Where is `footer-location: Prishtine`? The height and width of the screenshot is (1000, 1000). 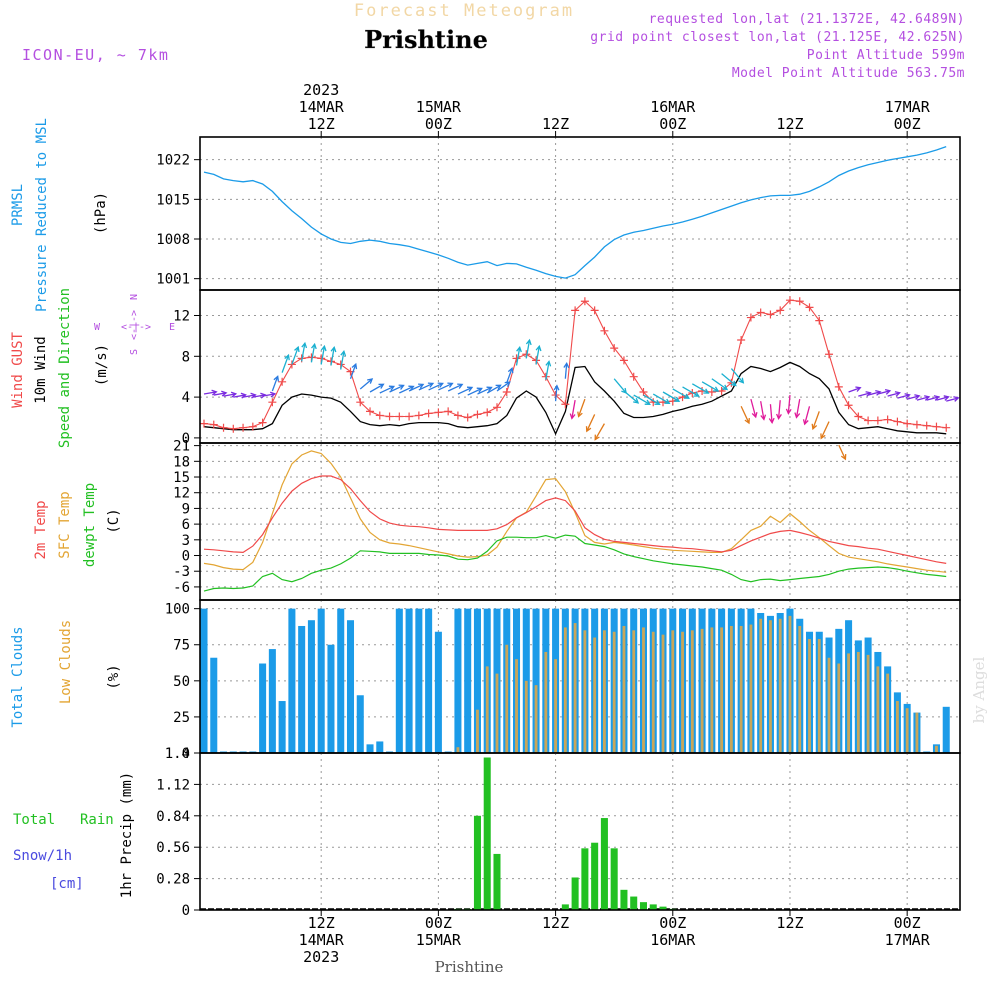
footer-location: Prishtine is located at coordinates (469, 967).